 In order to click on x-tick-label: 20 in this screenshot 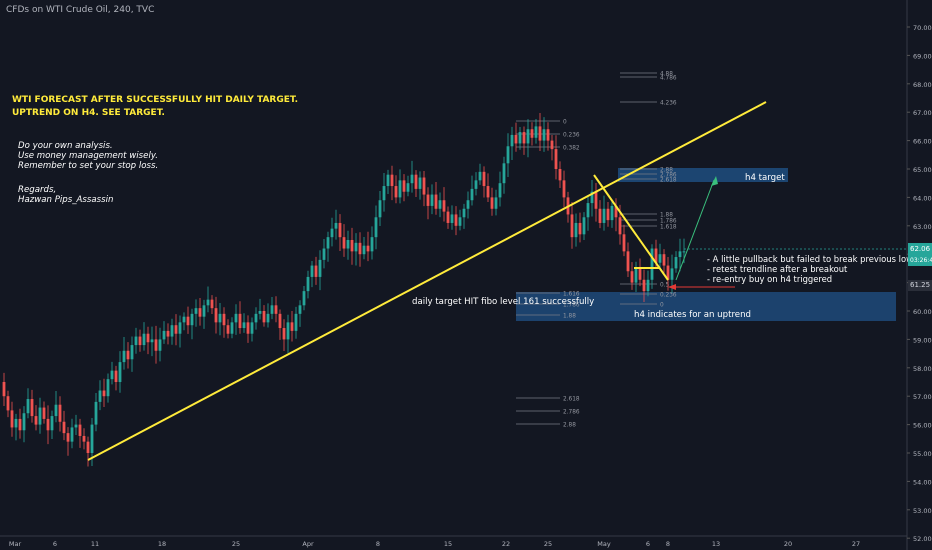, I will do `click(788, 544)`.